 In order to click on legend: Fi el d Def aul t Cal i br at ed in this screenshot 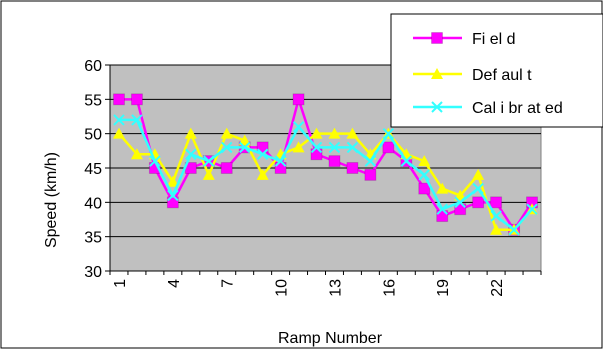, I will do `click(496, 70)`.